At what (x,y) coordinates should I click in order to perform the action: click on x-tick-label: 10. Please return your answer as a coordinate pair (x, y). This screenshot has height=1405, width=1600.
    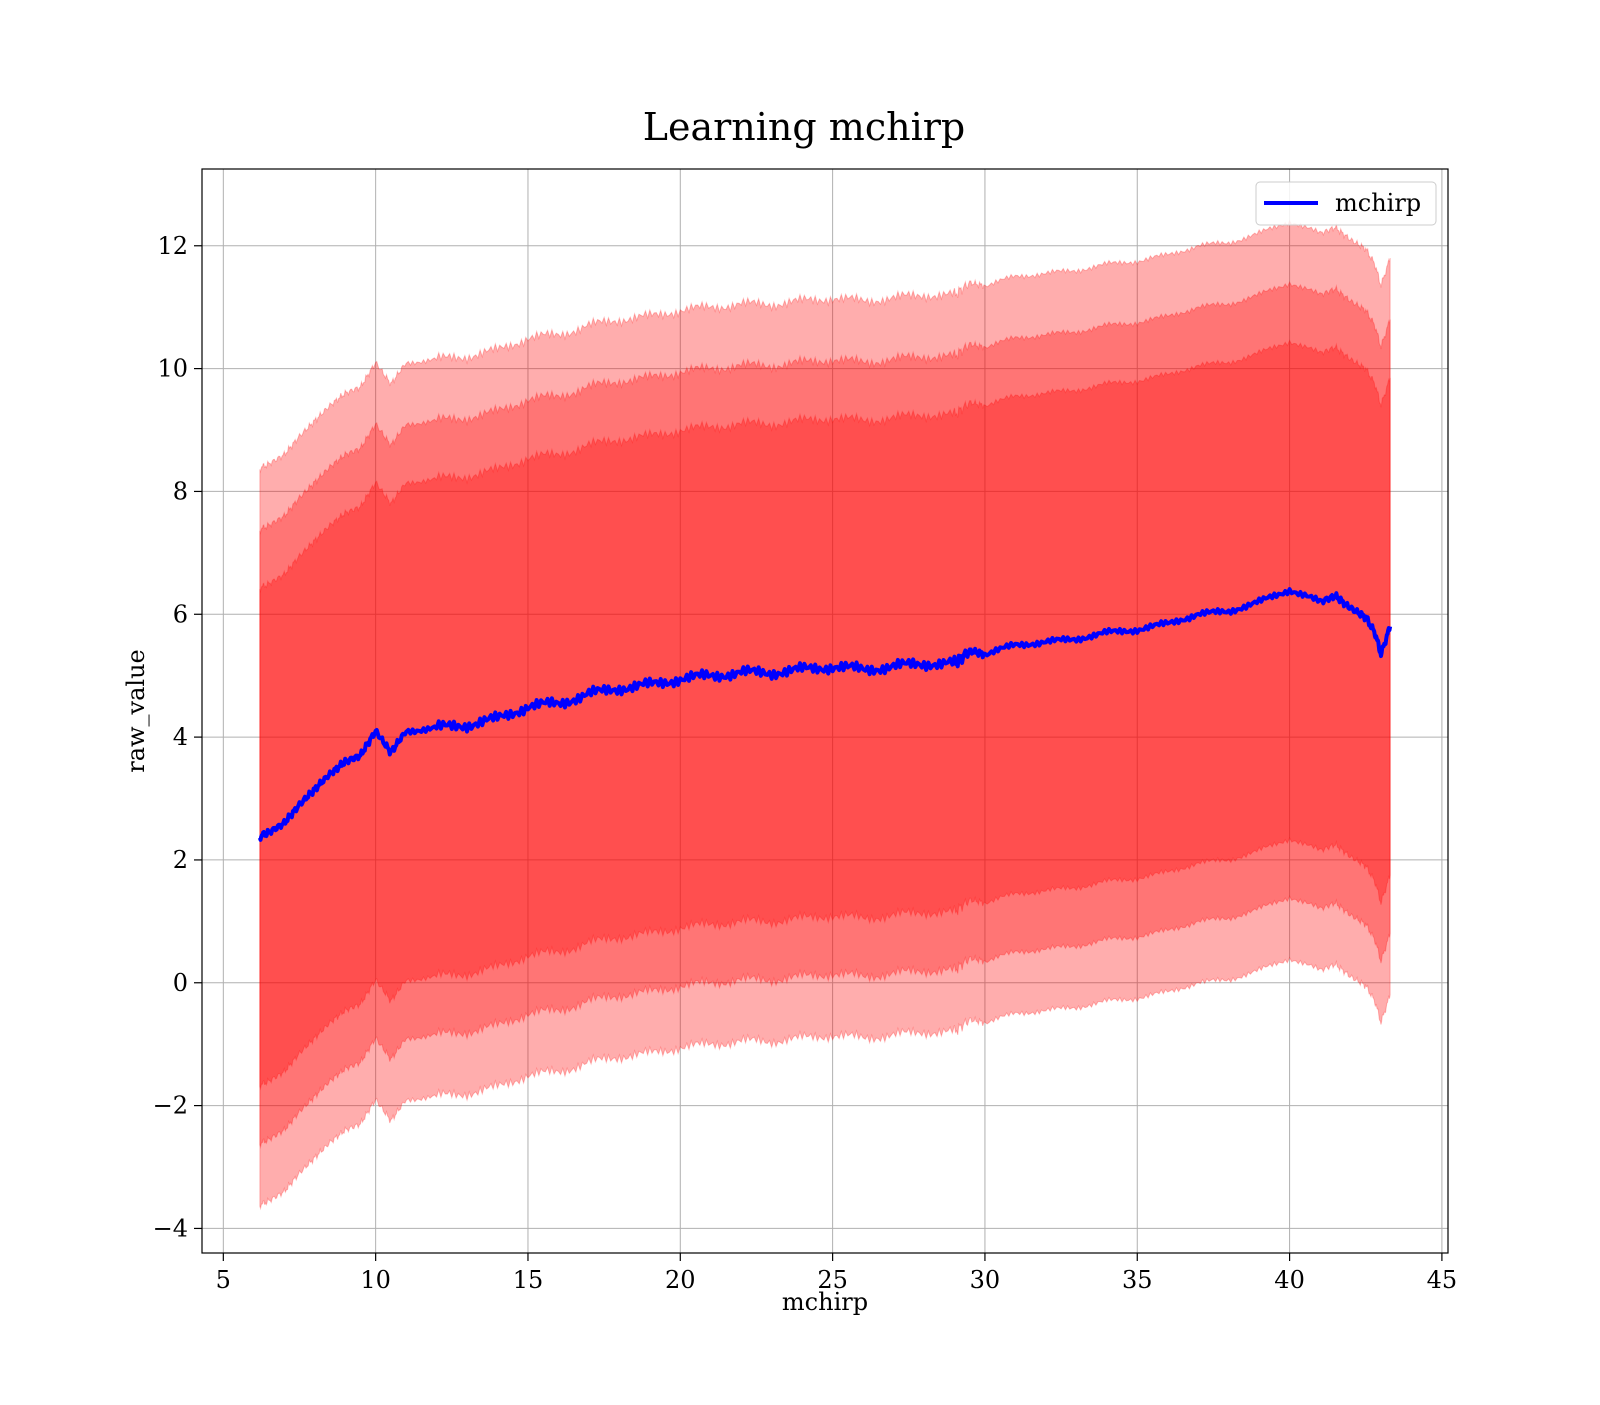
    Looking at the image, I should click on (375, 1280).